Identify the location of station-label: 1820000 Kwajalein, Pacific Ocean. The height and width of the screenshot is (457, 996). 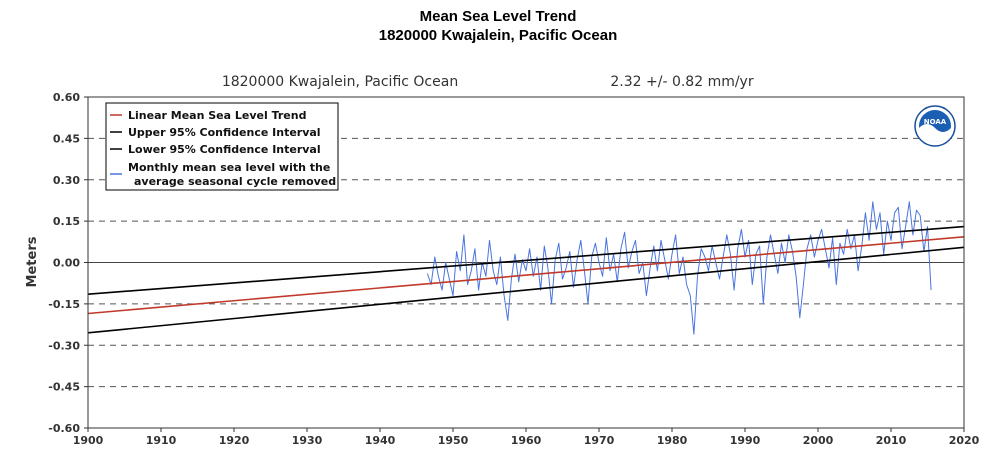
(340, 82).